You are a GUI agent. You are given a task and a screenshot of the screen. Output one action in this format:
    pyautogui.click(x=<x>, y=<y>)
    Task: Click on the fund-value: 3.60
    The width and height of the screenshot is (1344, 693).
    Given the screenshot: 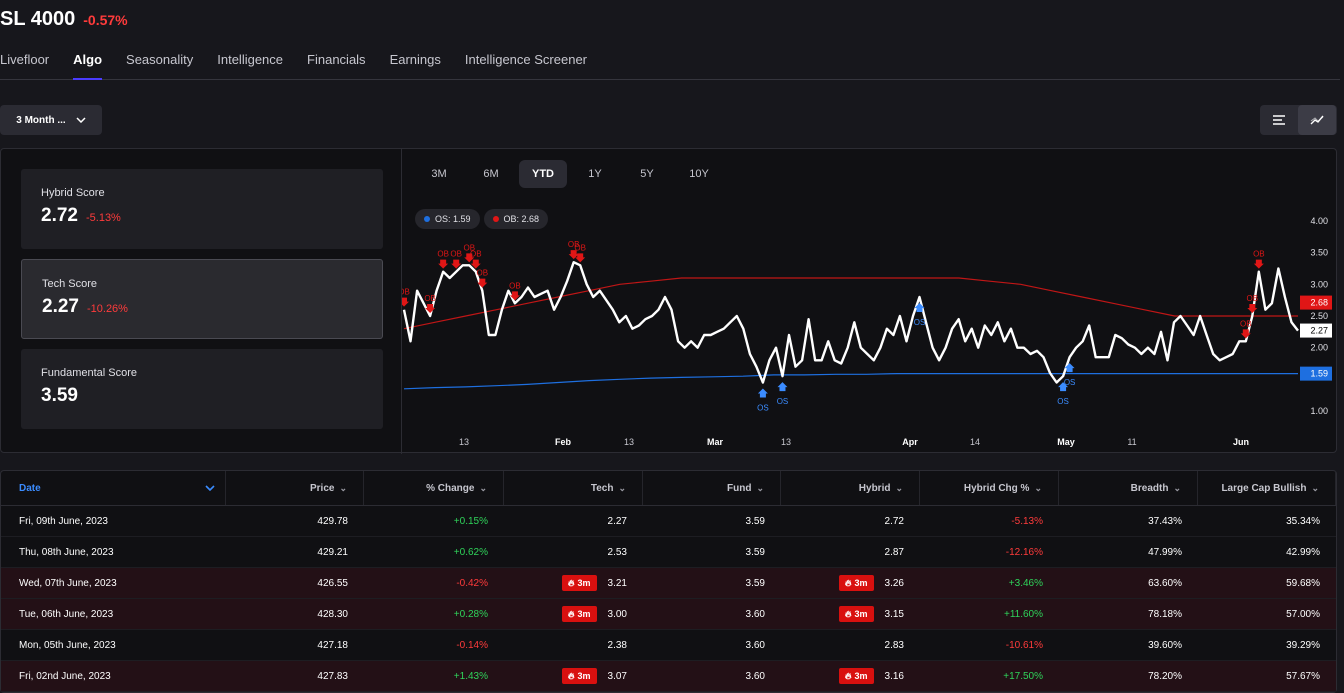 What is the action you would take?
    pyautogui.click(x=755, y=614)
    